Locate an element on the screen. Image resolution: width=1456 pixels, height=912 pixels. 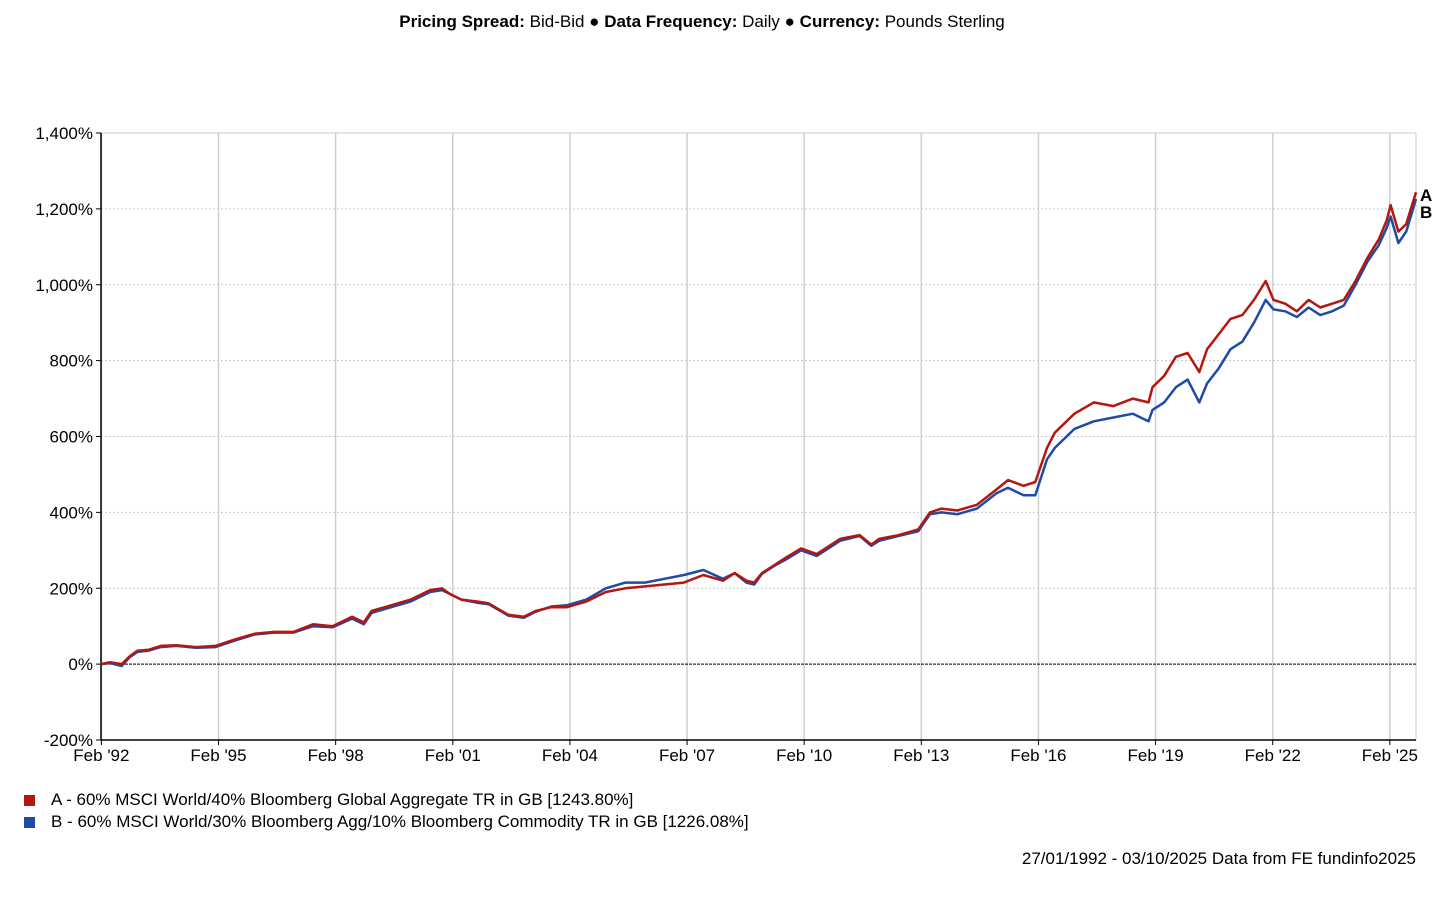
x-tick-label: Feb '92 is located at coordinates (101, 755).